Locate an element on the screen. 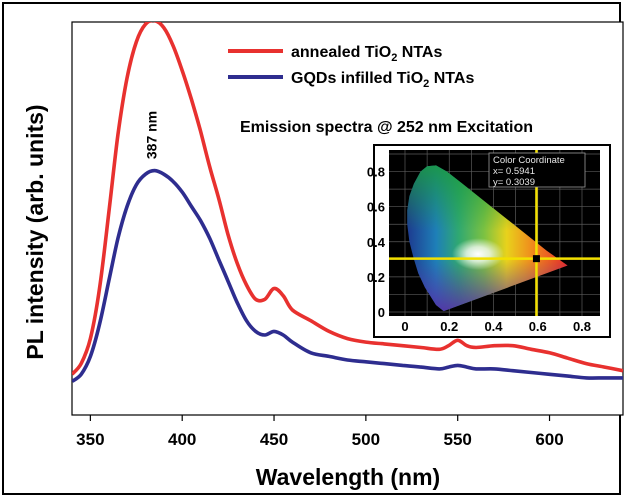 The height and width of the screenshot is (497, 624). inset-x-tick-label: 0 is located at coordinates (404, 326).